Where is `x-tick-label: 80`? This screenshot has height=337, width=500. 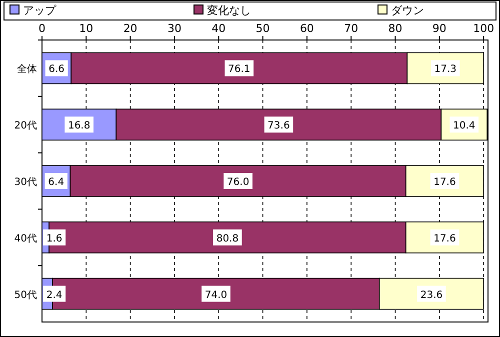 x-tick-label: 80 is located at coordinates (395, 28).